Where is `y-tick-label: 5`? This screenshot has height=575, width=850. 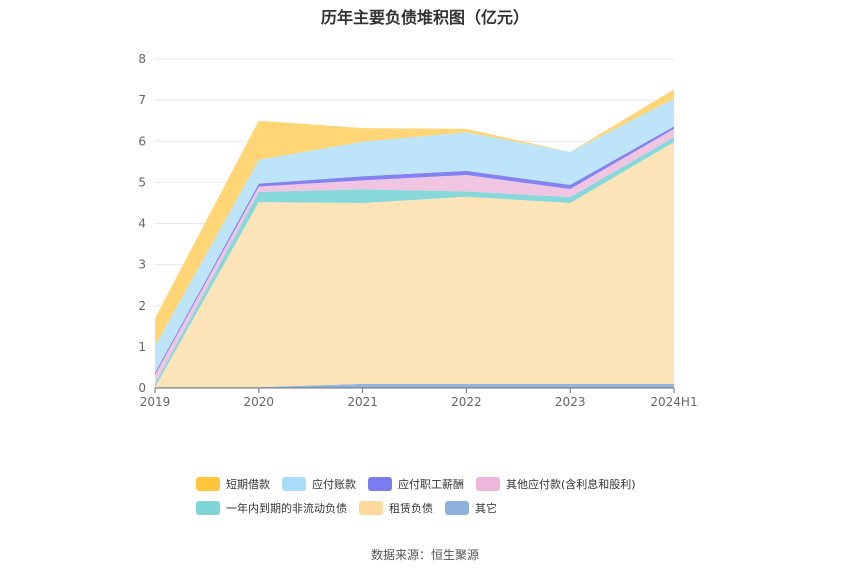 y-tick-label: 5 is located at coordinates (142, 182).